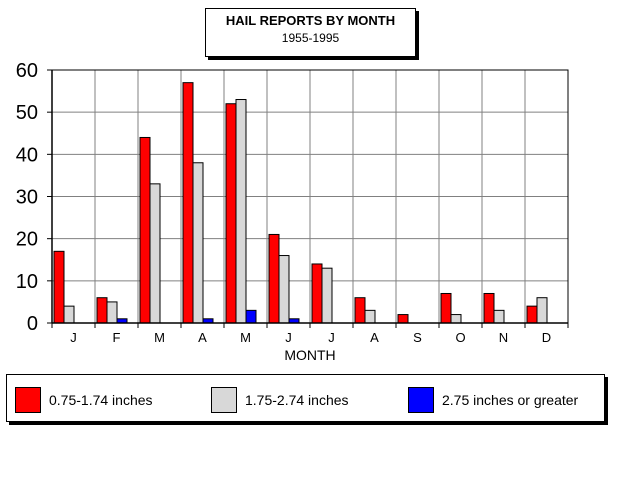 The image size is (640, 480). What do you see at coordinates (503, 337) in the screenshot?
I see `x-tick-label: N` at bounding box center [503, 337].